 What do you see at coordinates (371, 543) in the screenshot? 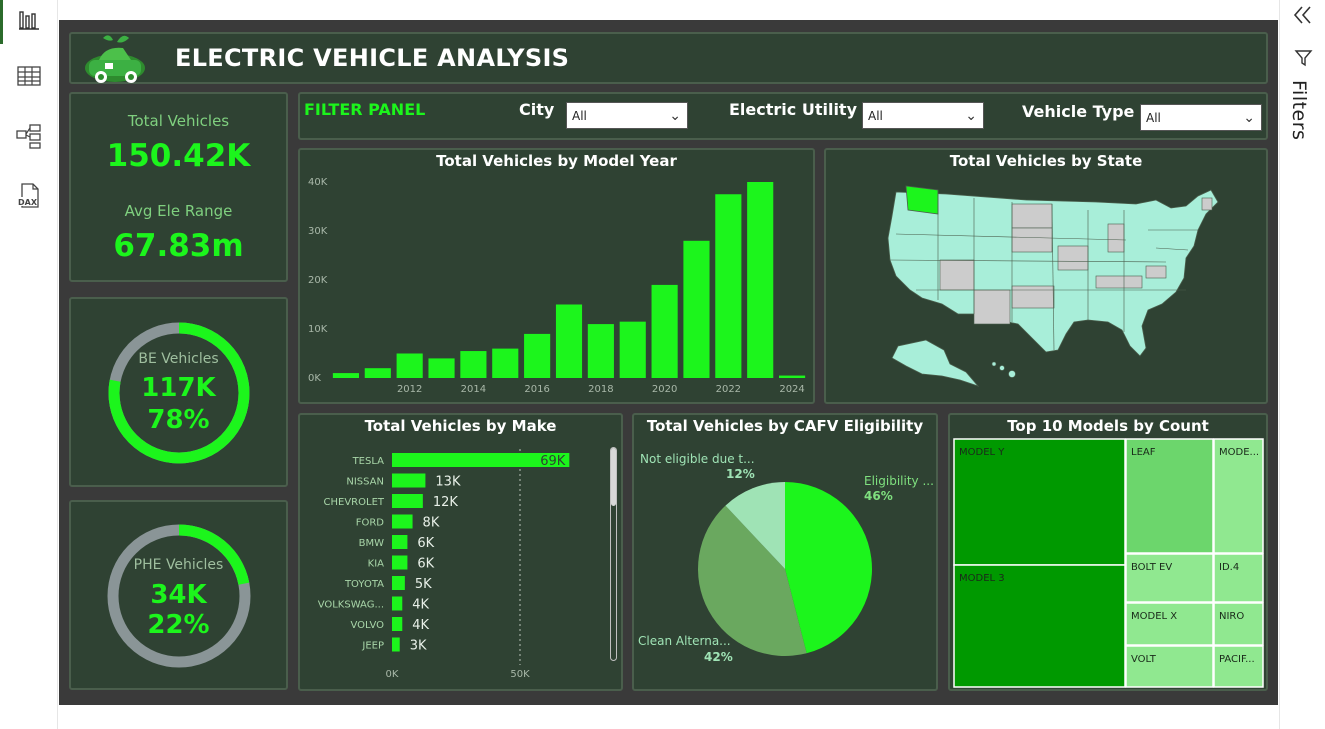
I see `make-category-label: BMW` at bounding box center [371, 543].